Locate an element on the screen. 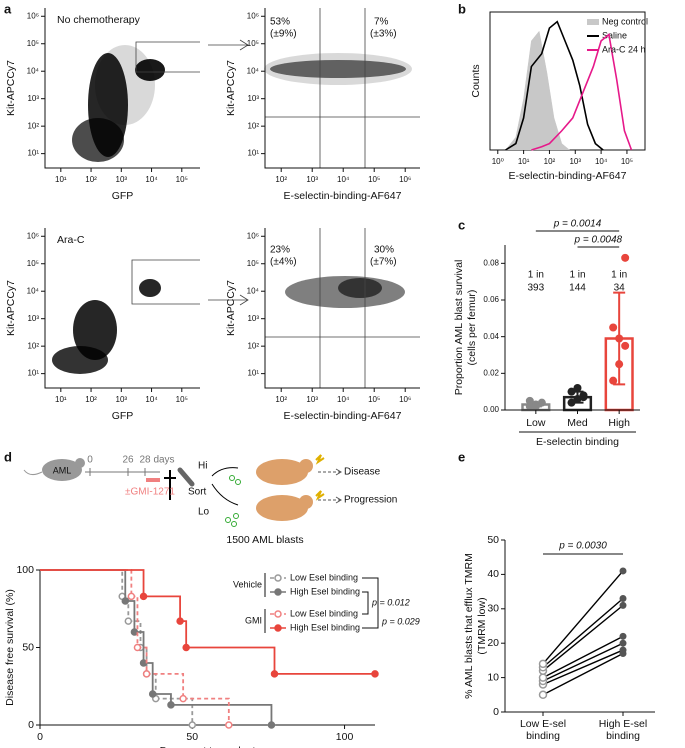 The image size is (685, 748). x-tick-label: 100 is located at coordinates (345, 737).